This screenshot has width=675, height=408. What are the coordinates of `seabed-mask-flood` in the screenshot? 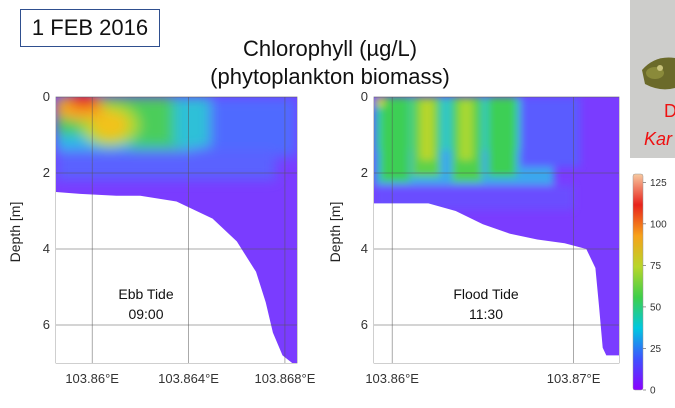 It's located at (496, 283).